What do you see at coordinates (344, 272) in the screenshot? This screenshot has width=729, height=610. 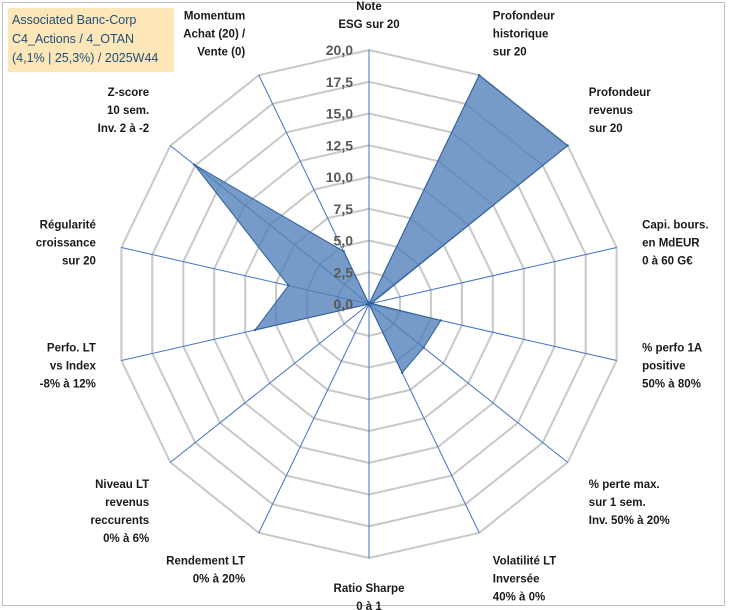 I see `tick-label: 2,5` at bounding box center [344, 272].